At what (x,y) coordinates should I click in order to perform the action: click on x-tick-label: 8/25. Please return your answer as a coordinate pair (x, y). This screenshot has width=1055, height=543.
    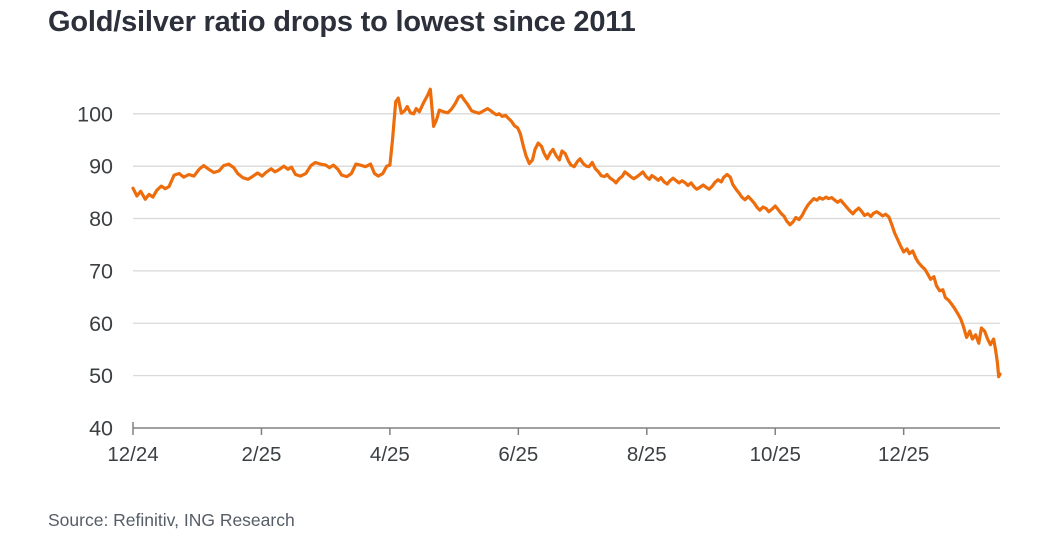
    Looking at the image, I should click on (647, 454).